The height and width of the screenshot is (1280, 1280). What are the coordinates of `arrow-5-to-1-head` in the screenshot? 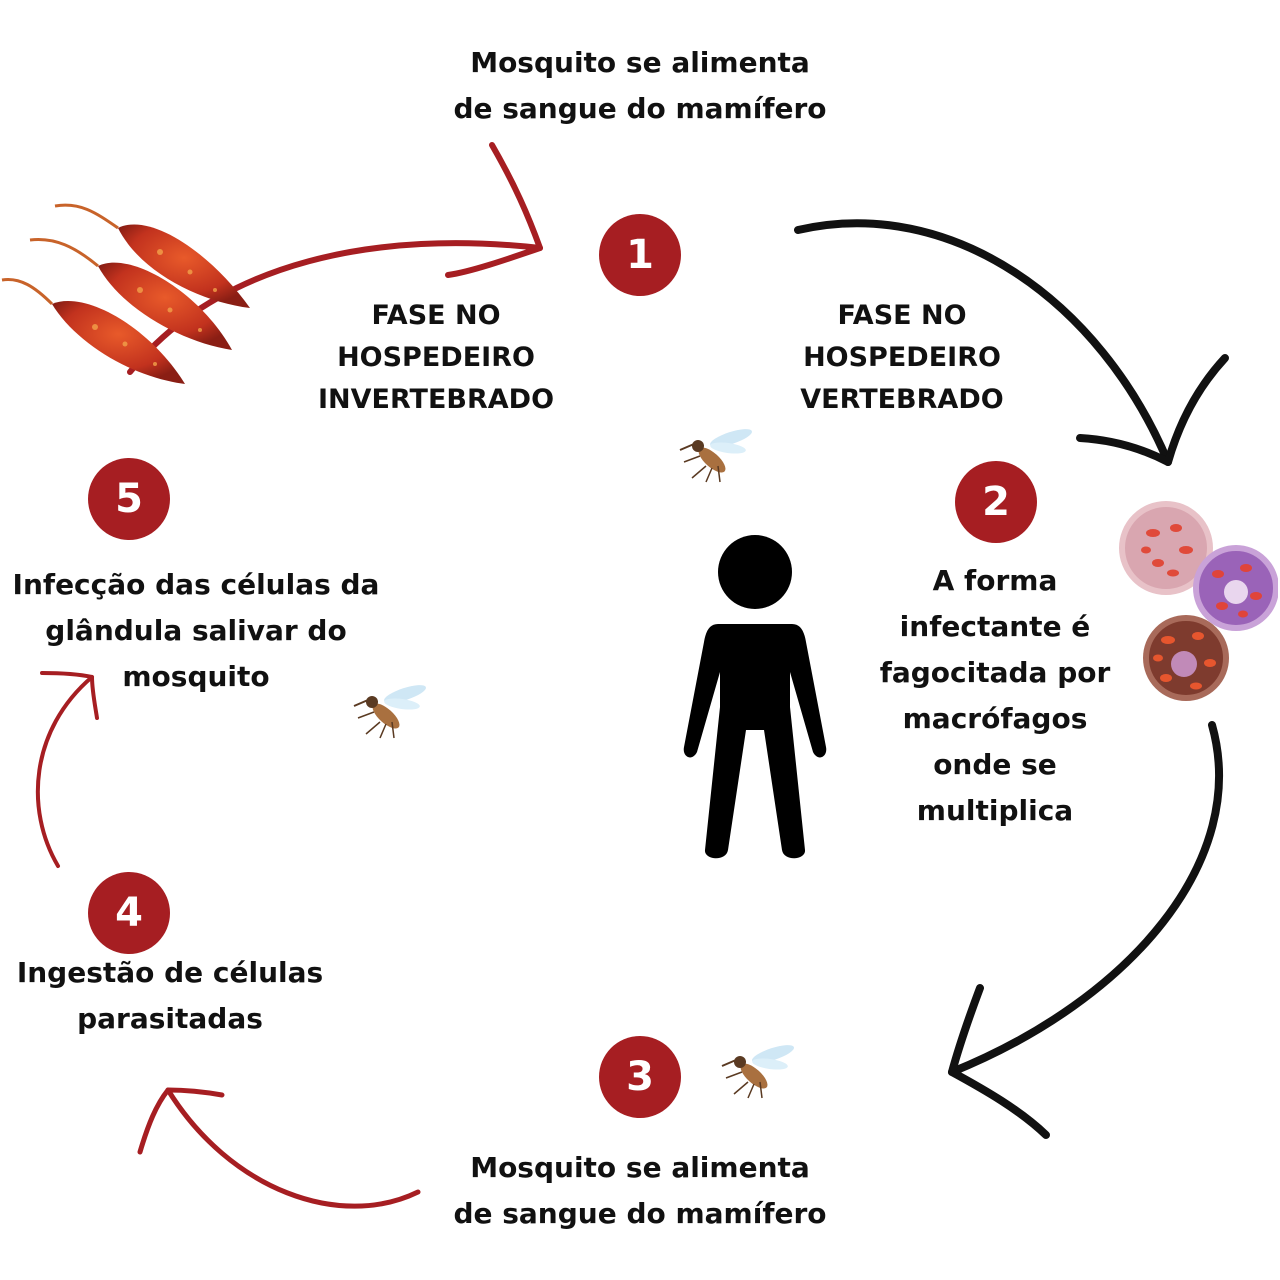 It's located at (494, 210).